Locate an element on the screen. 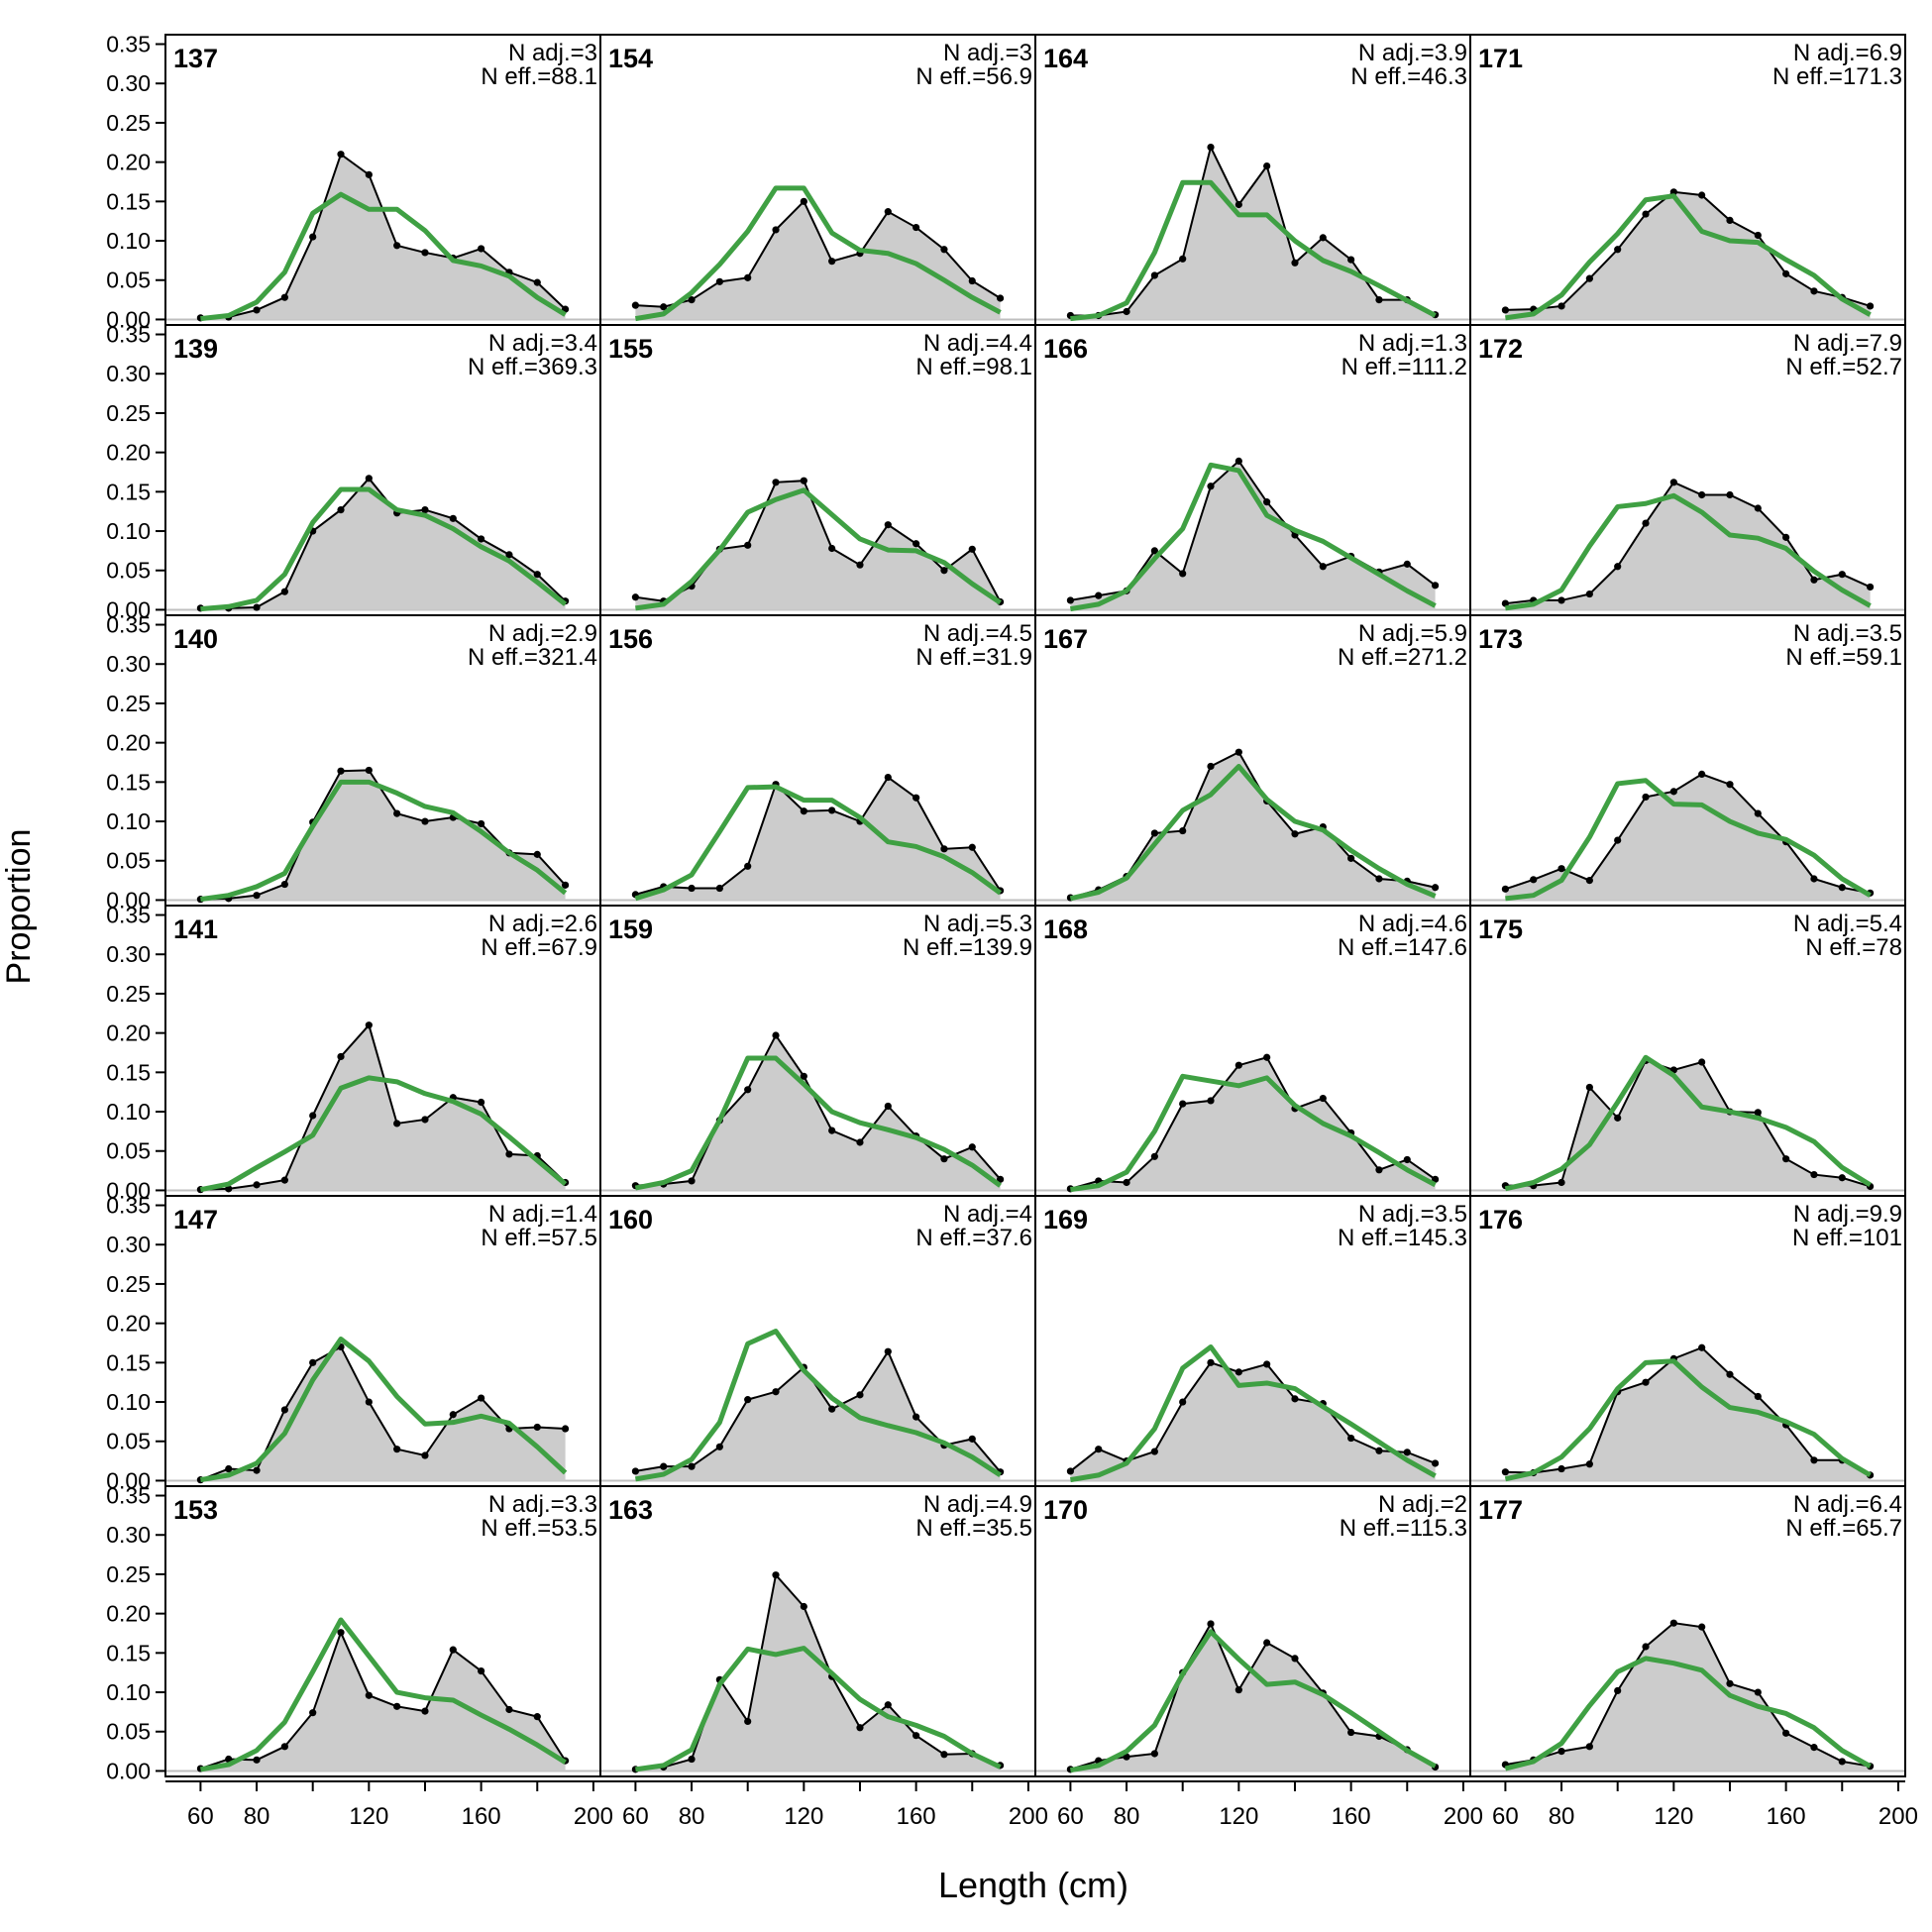 The image size is (1932, 1932). n-adj-label: N adj.=4.5 is located at coordinates (977, 633).